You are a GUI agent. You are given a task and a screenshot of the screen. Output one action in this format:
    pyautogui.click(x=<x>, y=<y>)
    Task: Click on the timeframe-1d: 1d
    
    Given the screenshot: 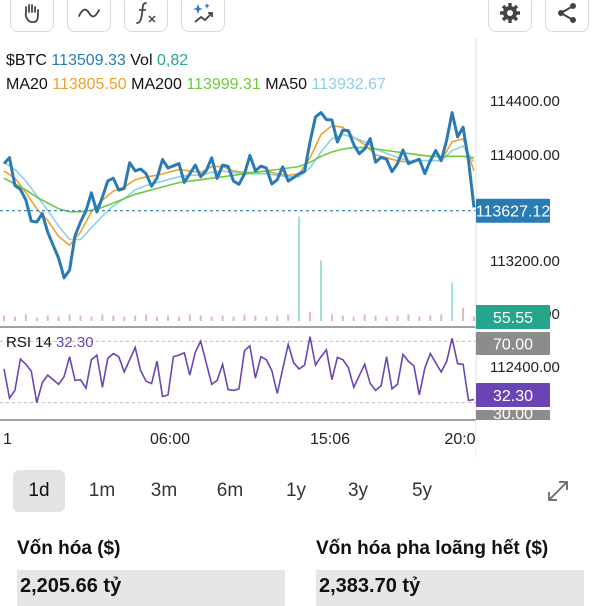 What is the action you would take?
    pyautogui.click(x=39, y=491)
    